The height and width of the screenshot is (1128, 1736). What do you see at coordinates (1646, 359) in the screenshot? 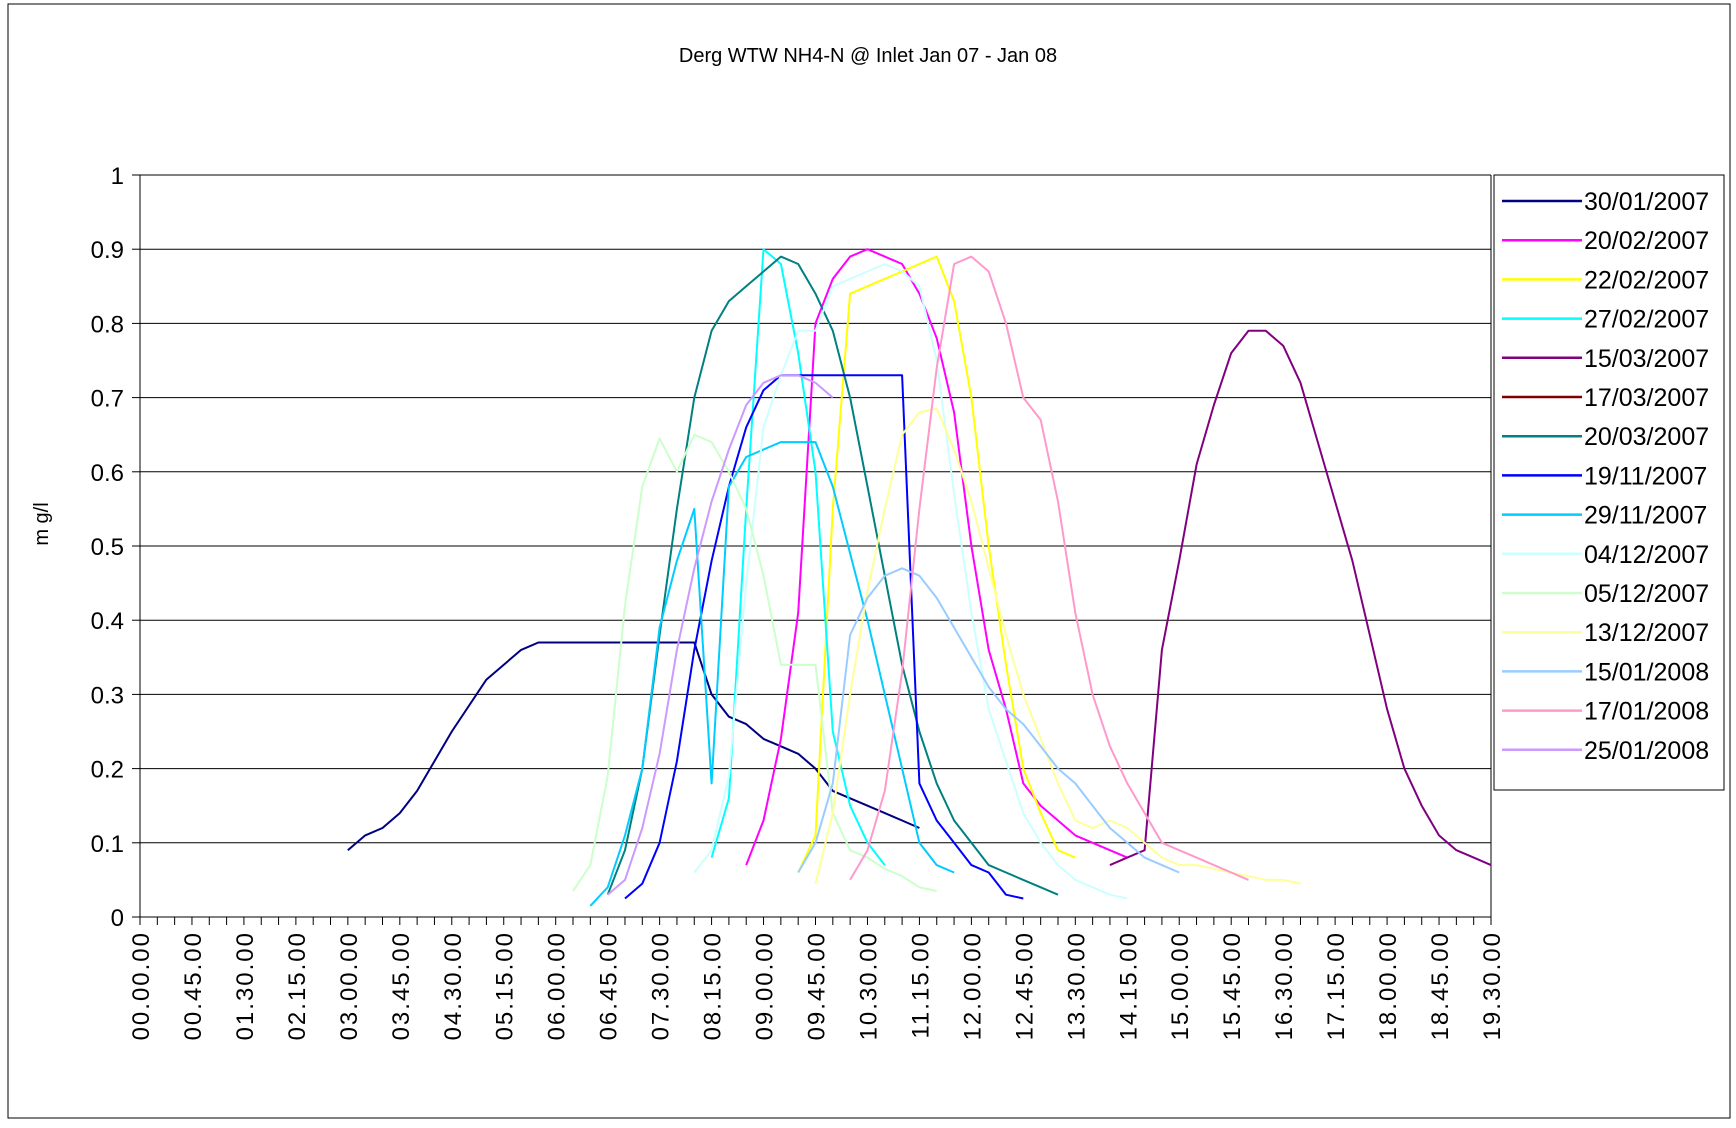
I see `legend-label: 15/03/2007` at bounding box center [1646, 359].